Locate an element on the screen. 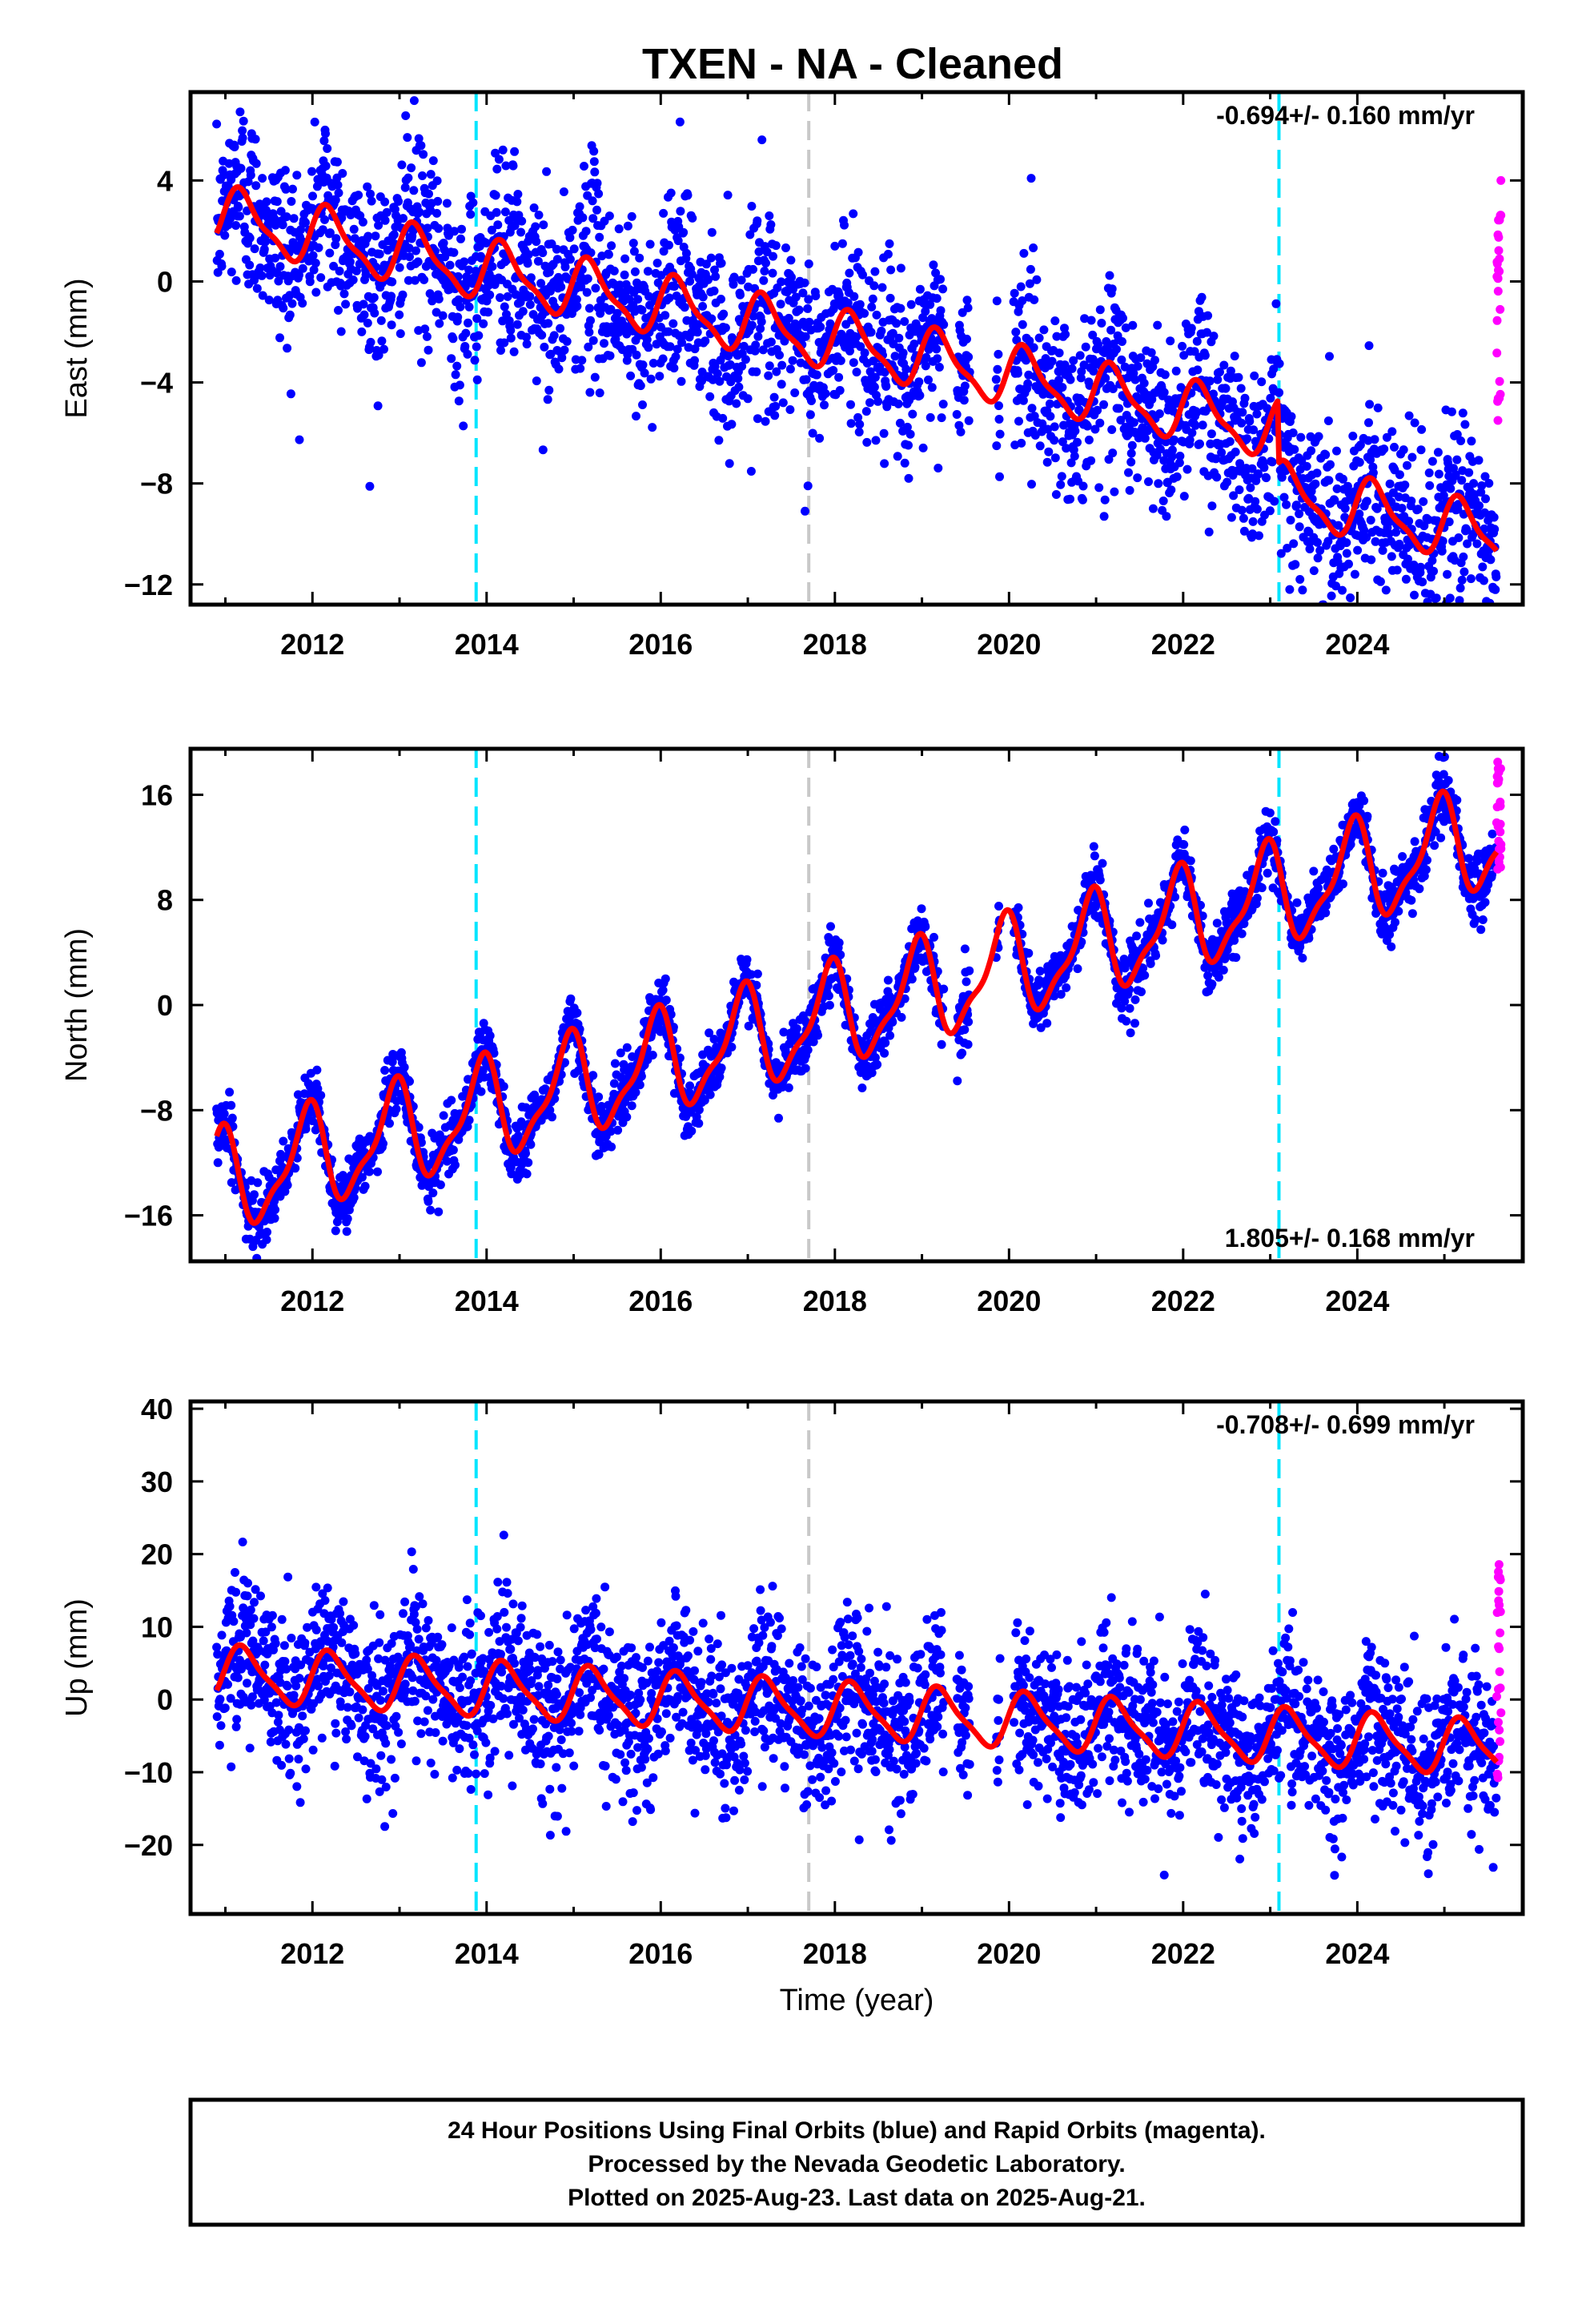 The image size is (1582, 2324). x-tick-label: 2022 is located at coordinates (1183, 644).